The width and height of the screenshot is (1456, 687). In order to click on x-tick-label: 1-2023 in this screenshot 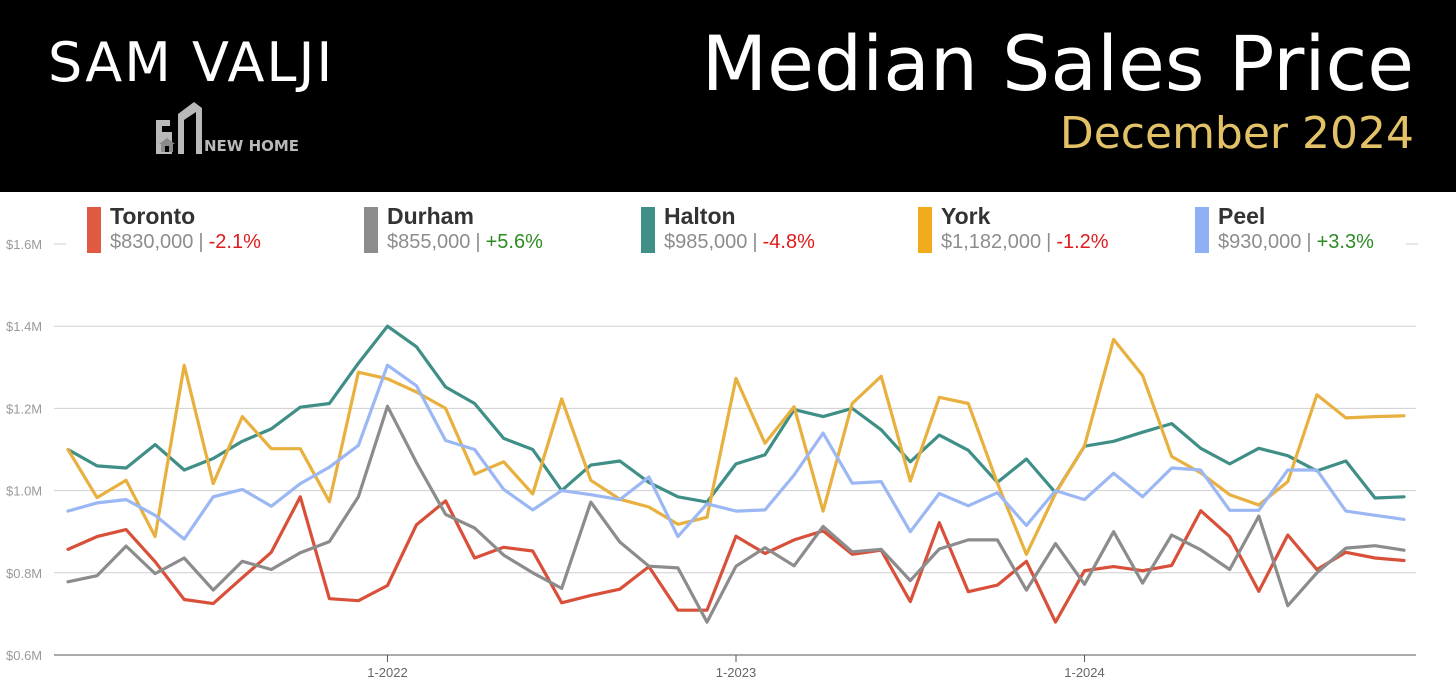, I will do `click(736, 672)`.